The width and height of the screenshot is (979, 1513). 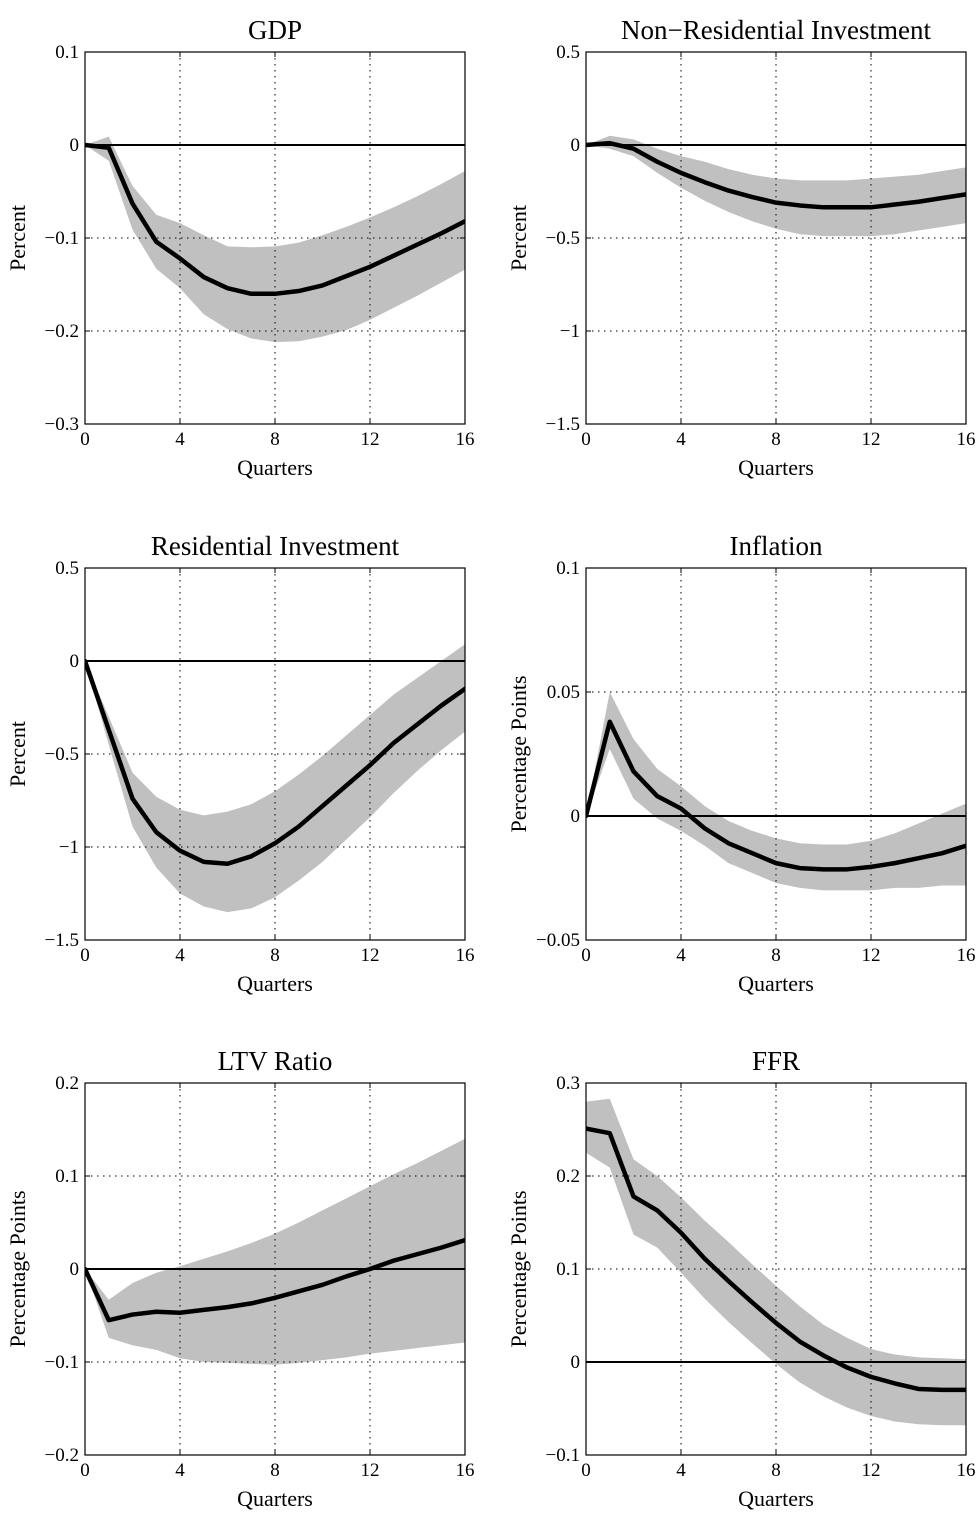 I want to click on panel-title: Residential Investment, so click(x=275, y=546).